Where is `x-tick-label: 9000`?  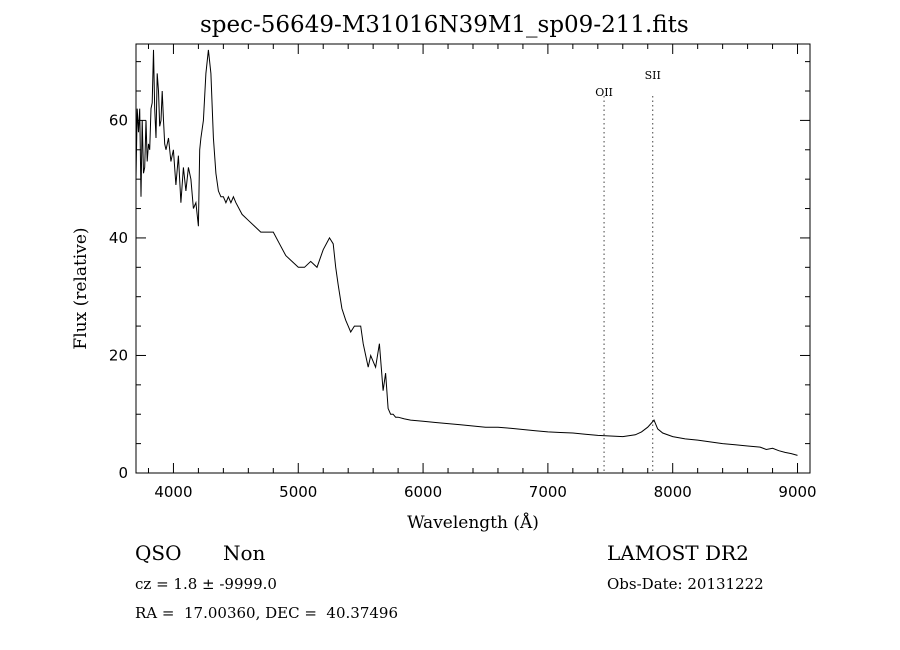 x-tick-label: 9000 is located at coordinates (797, 492).